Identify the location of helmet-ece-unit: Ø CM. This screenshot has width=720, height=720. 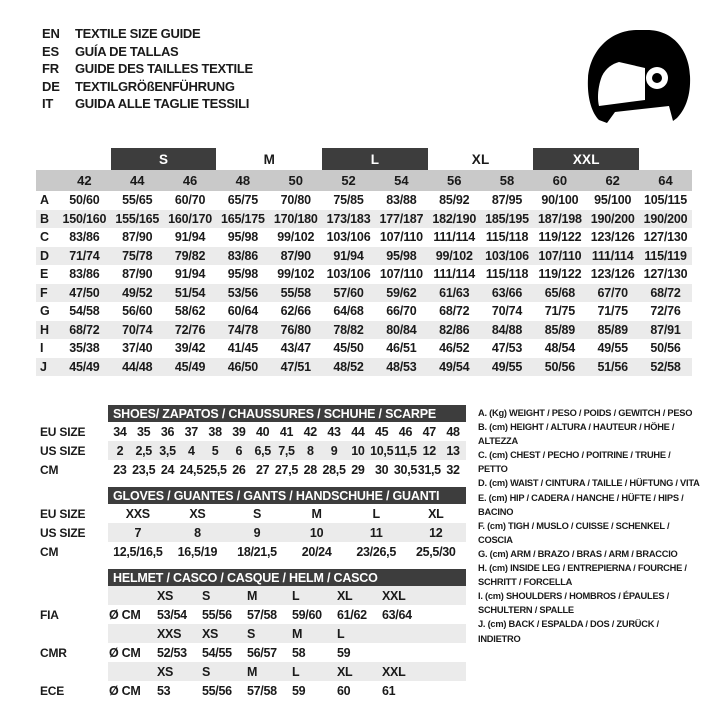
(125, 690).